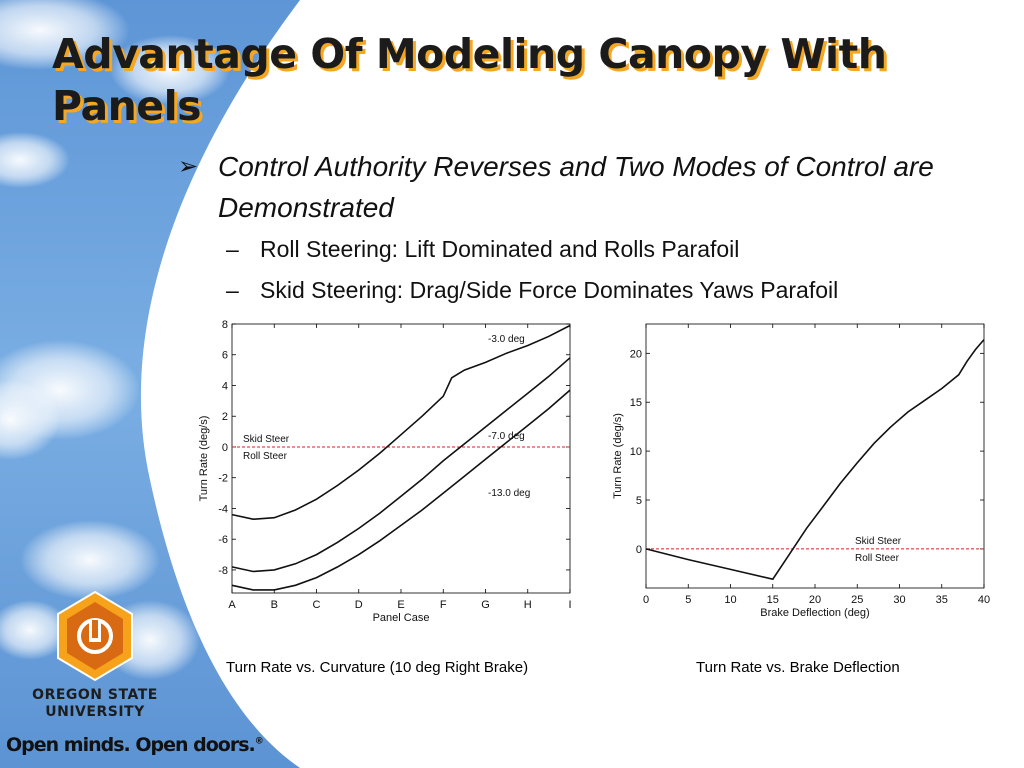 The image size is (1024, 768). I want to click on x-tick-label: 20, so click(815, 600).